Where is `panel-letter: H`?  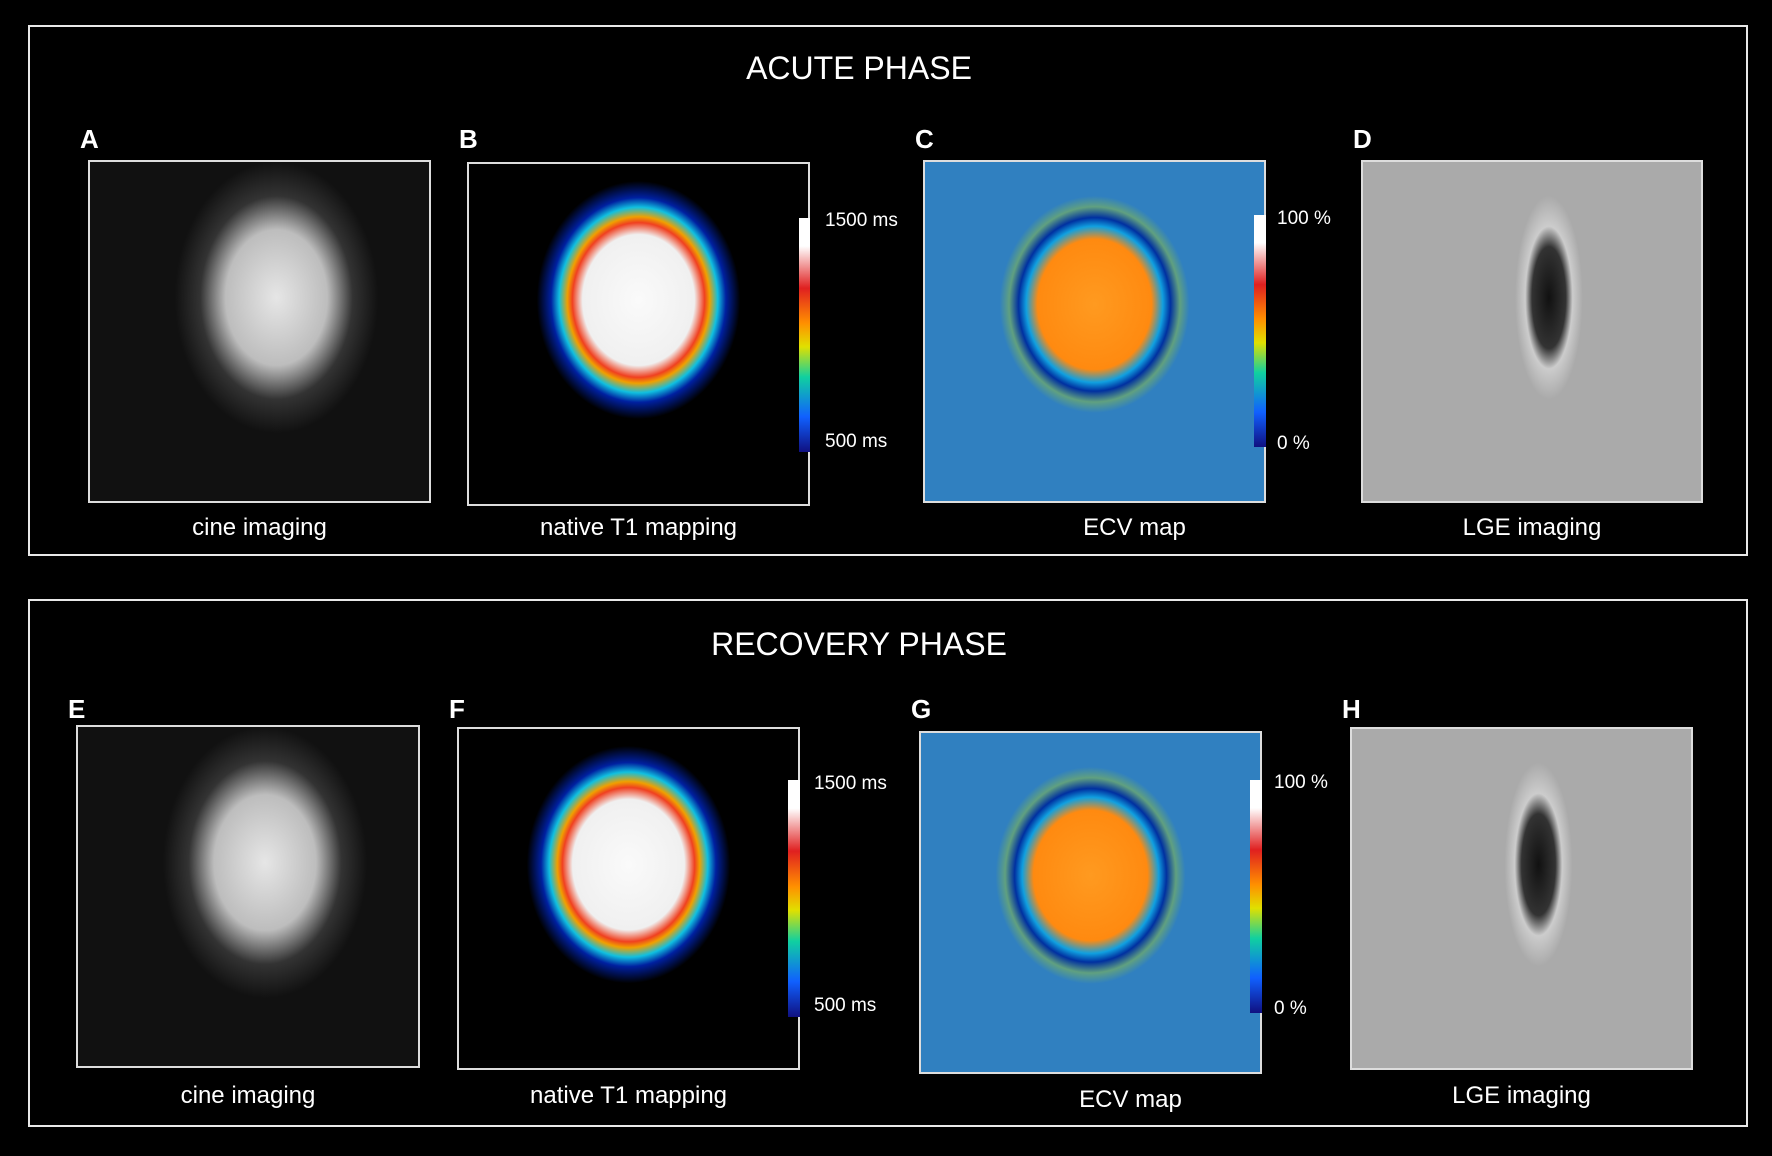 panel-letter: H is located at coordinates (1351, 709).